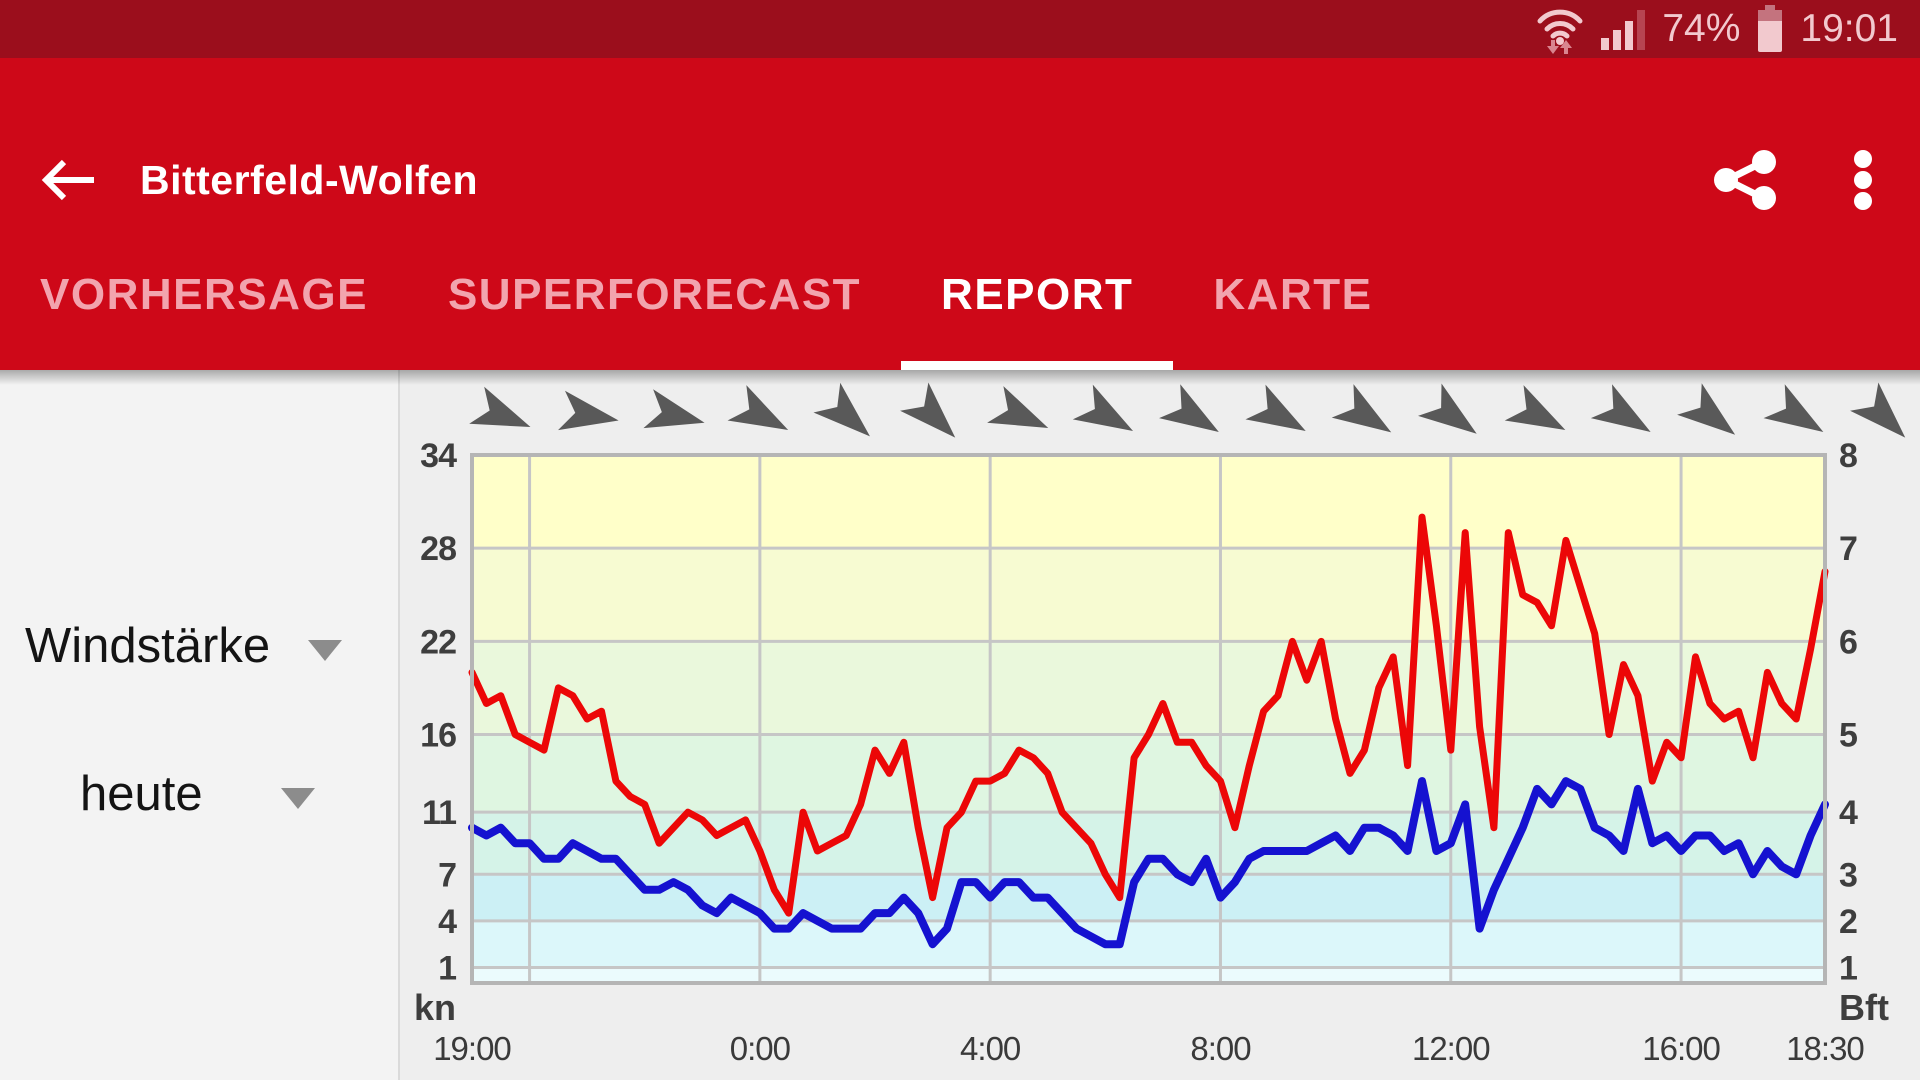  What do you see at coordinates (960, 29) in the screenshot?
I see `status-bar: 74% 19:01` at bounding box center [960, 29].